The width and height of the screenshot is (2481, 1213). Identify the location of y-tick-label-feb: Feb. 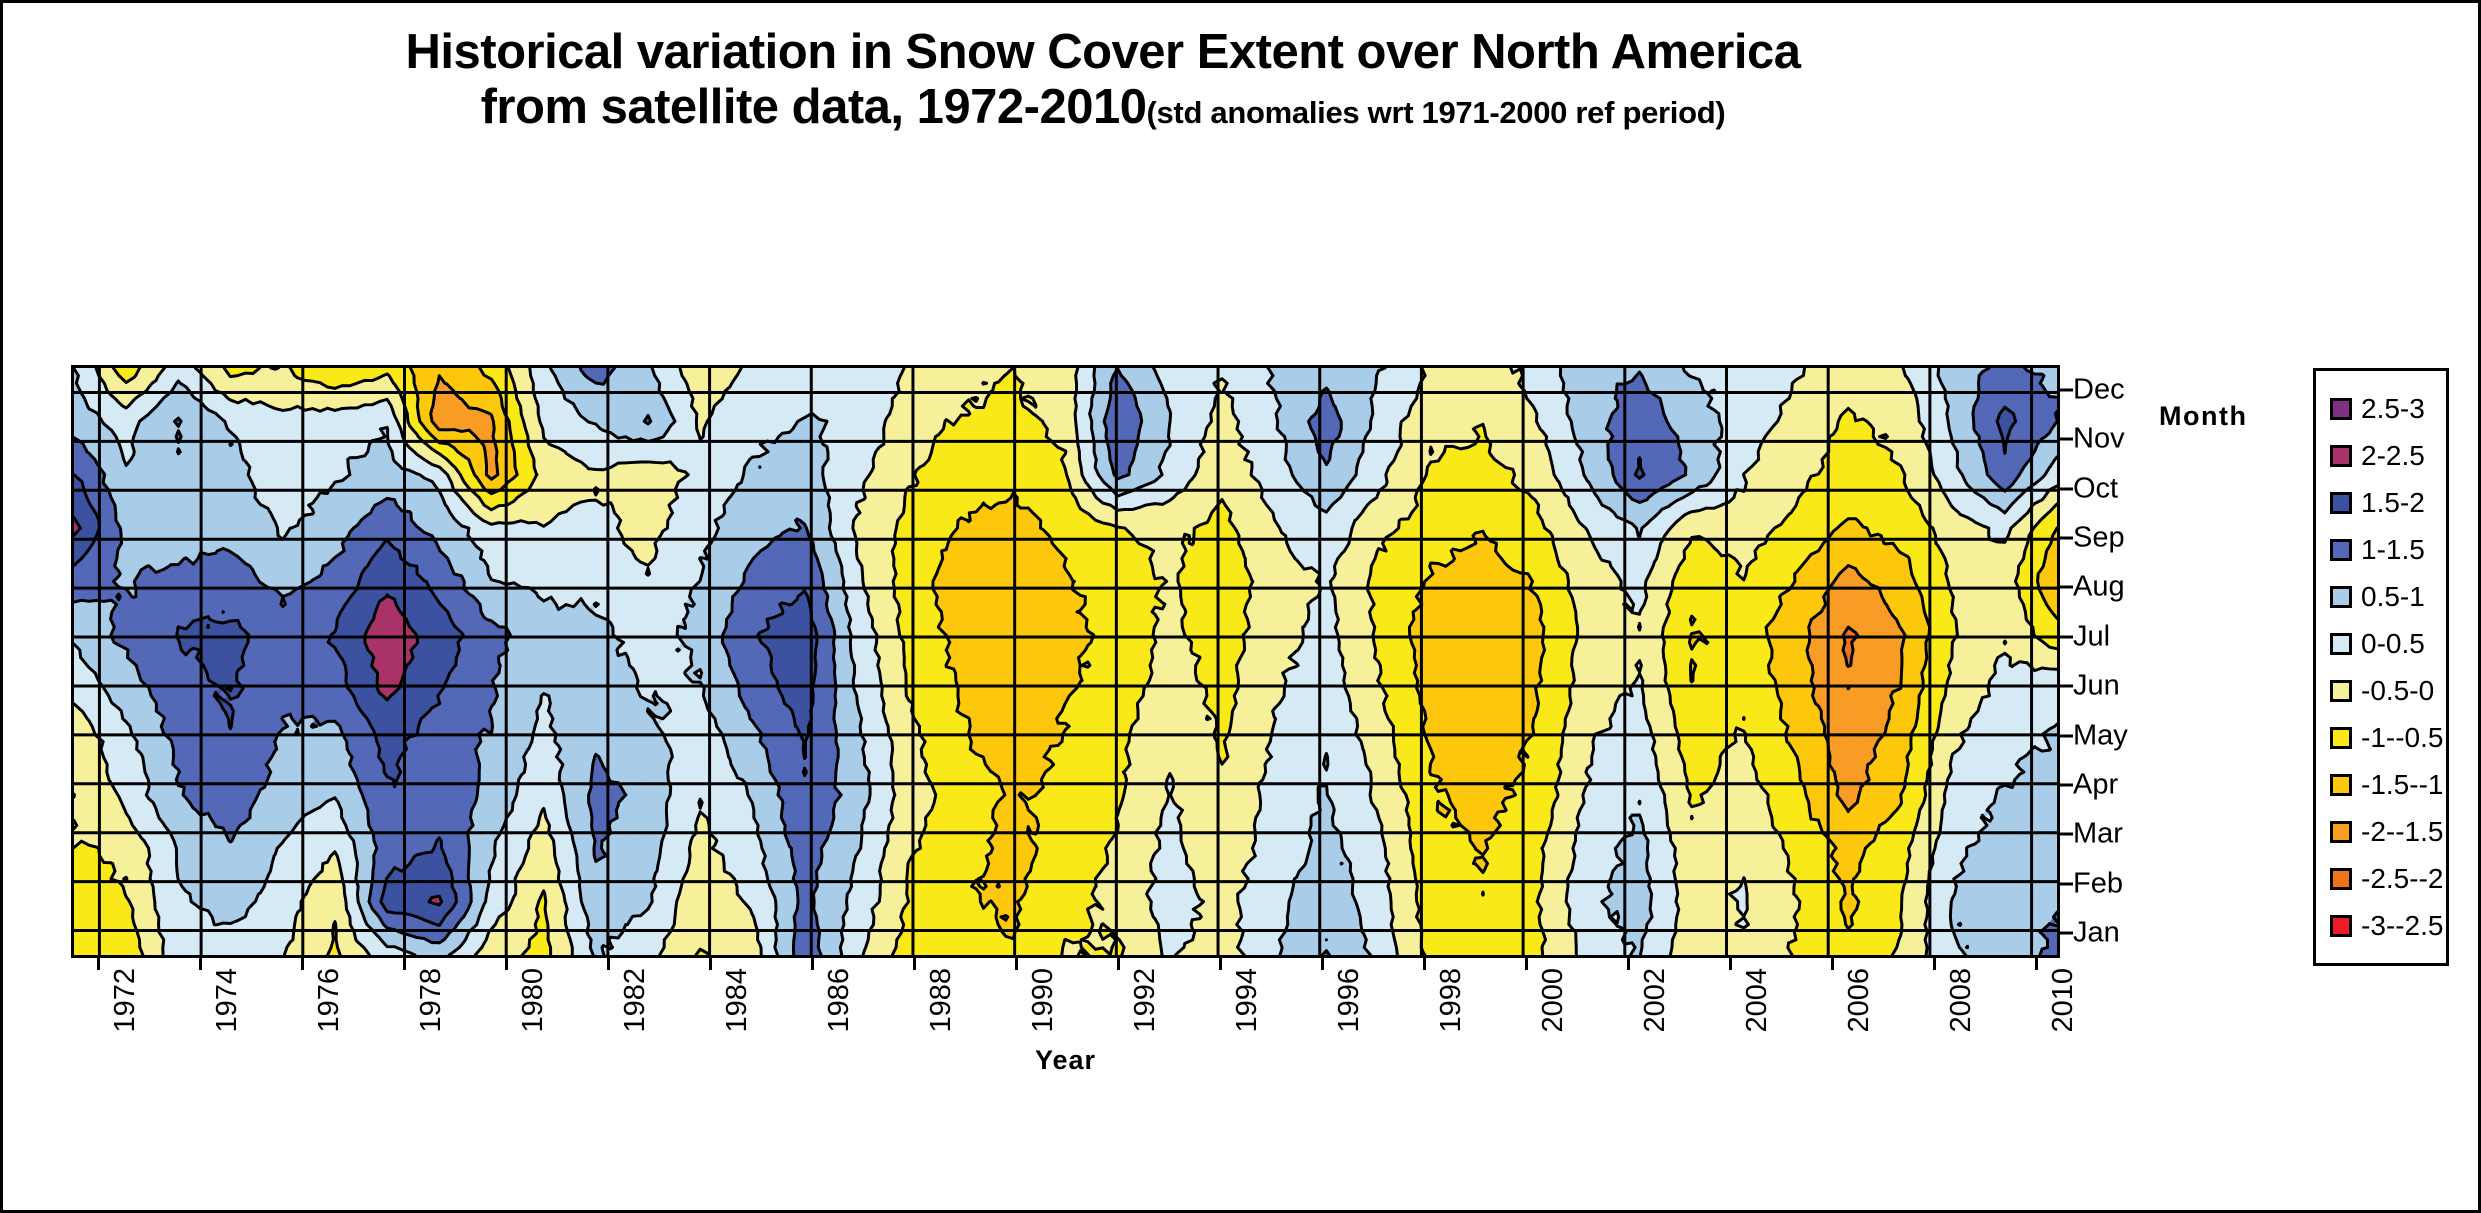
(2098, 883).